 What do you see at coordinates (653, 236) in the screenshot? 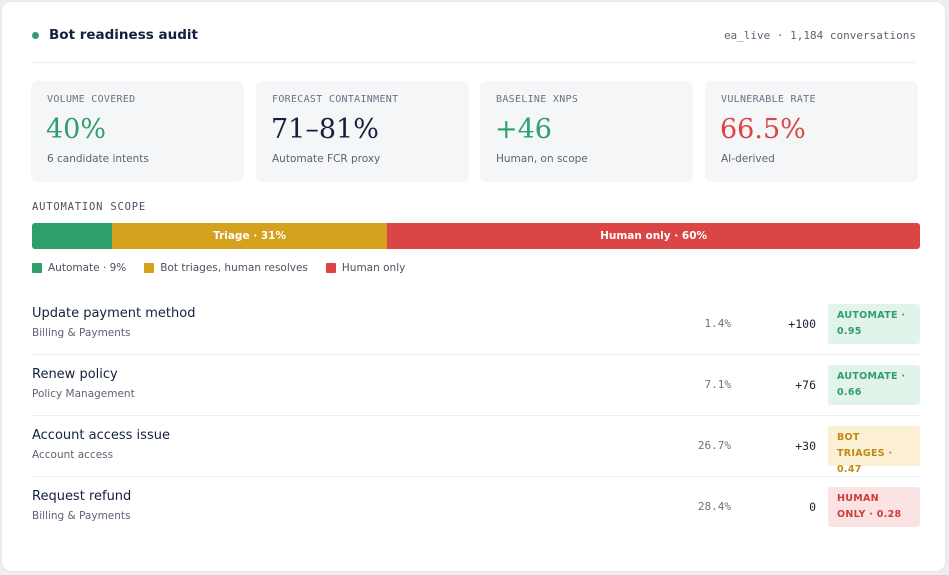
I see `scope-segment-human-only: Human only · 60%` at bounding box center [653, 236].